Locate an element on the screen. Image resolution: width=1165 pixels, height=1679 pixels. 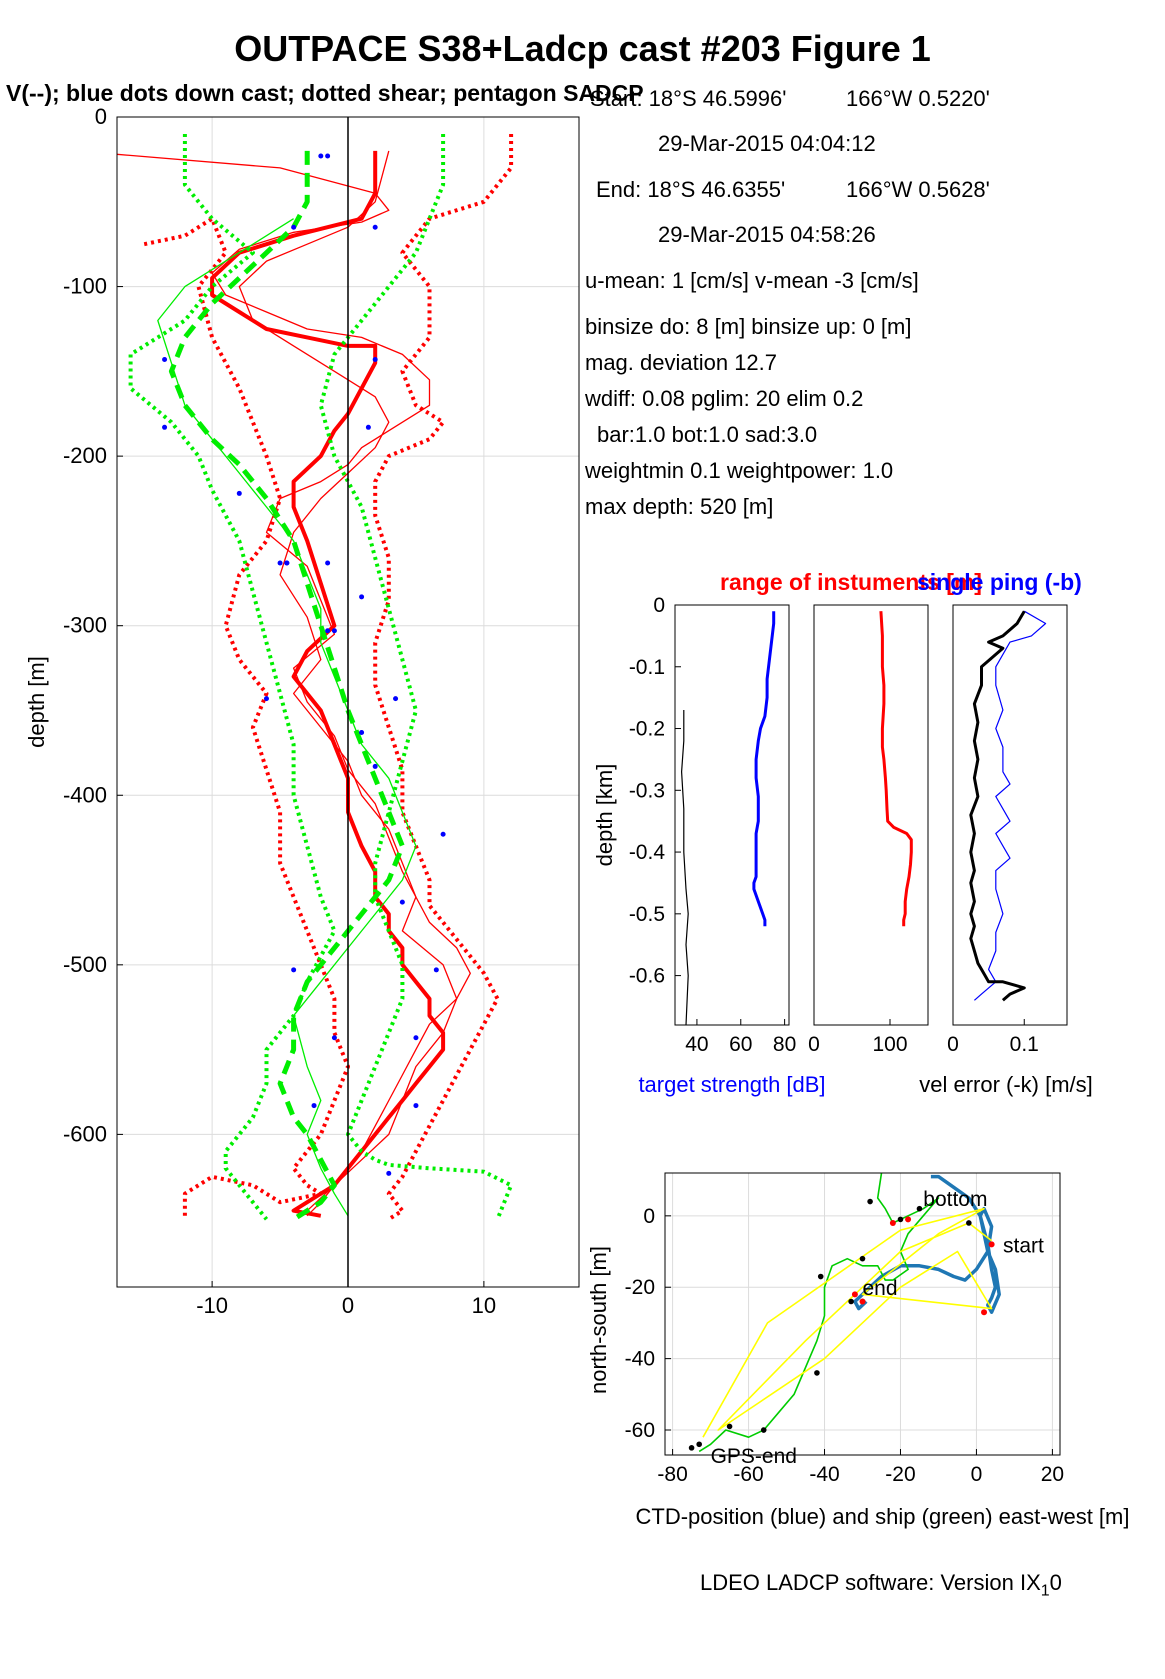
panel2-xtick-label: 0 is located at coordinates (953, 1044).